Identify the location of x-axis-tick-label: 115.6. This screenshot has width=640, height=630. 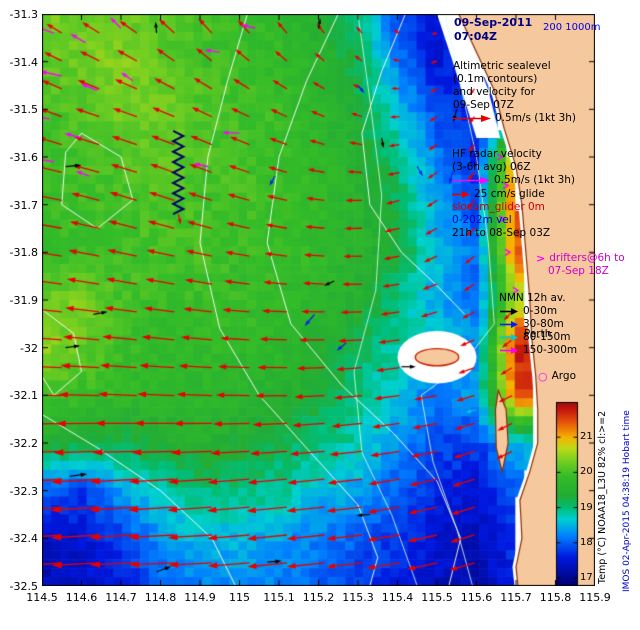
(476, 597).